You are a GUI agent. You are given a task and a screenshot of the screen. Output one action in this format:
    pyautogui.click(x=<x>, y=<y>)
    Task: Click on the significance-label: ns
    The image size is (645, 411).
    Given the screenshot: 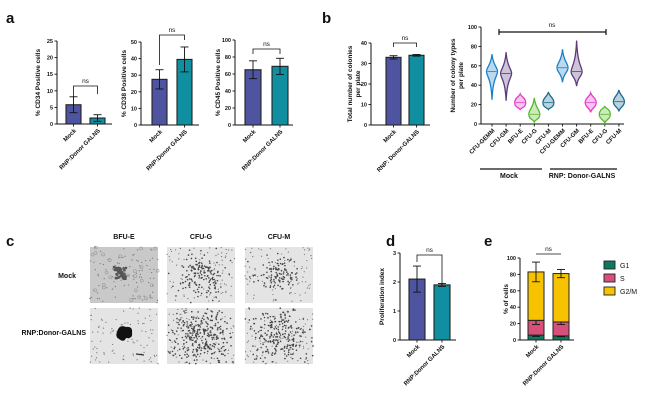 What is the action you would take?
    pyautogui.click(x=173, y=30)
    